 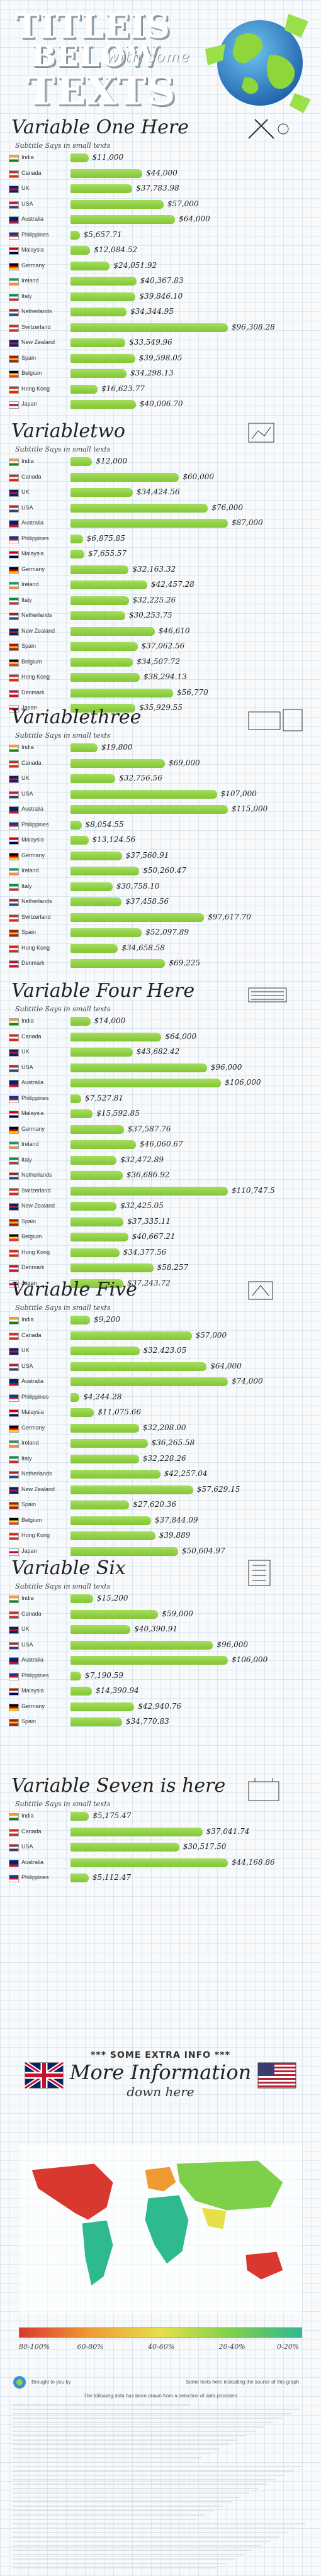 I want to click on country-label: Denmark, so click(x=33, y=1267).